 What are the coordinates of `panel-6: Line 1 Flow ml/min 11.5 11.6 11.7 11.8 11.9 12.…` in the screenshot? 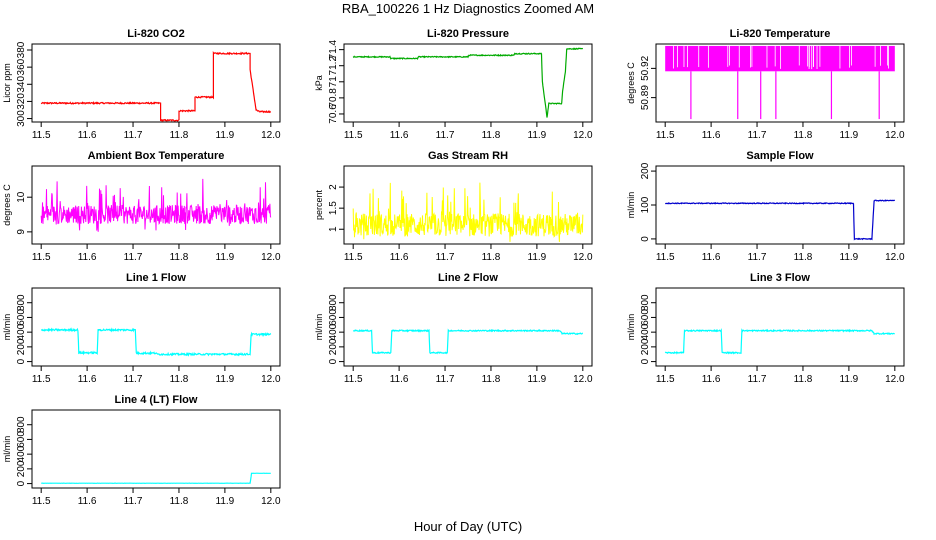 It's located at (141, 328).